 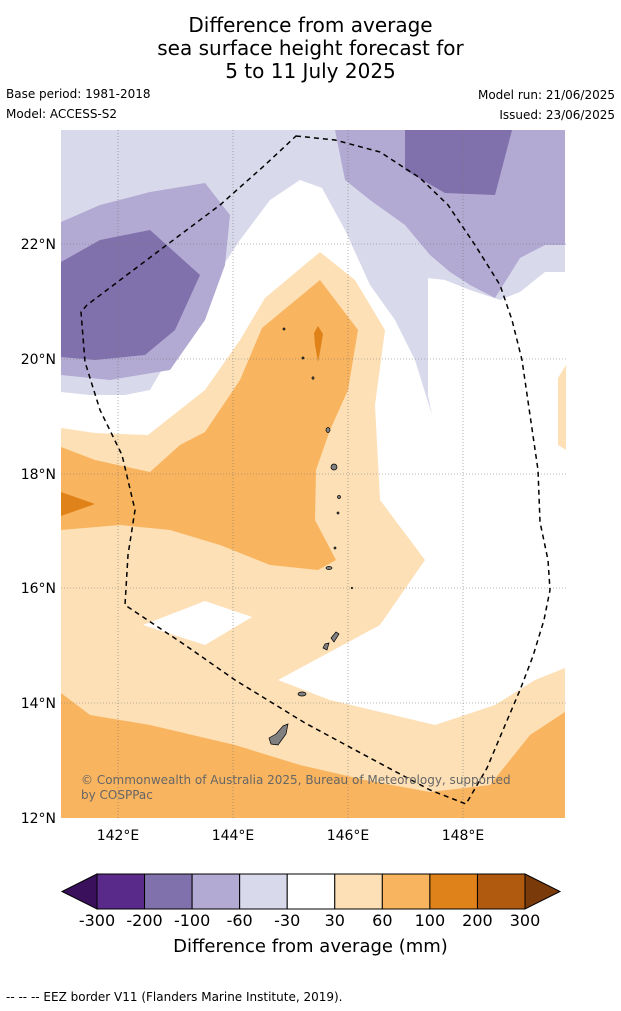 I want to click on lat-tick-label: 22°N, so click(x=38, y=245).